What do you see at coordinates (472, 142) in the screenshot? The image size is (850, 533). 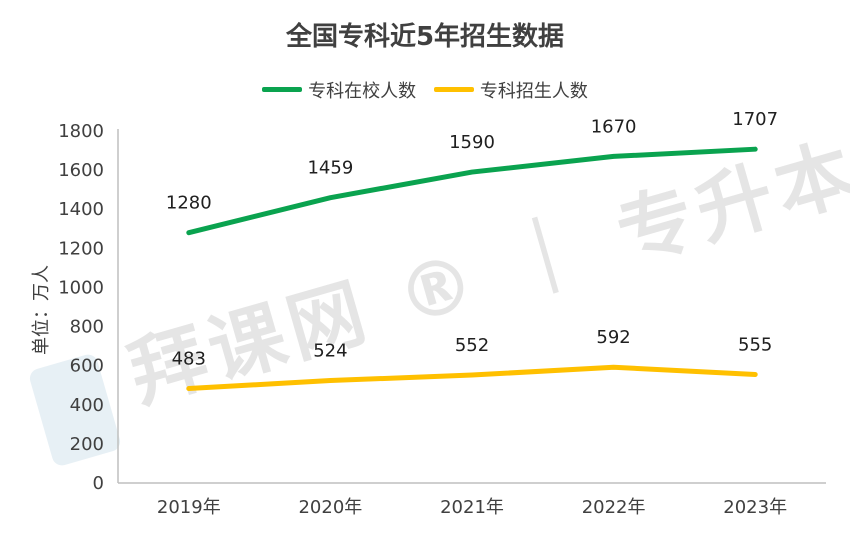 I see `data-label-0: 1590` at bounding box center [472, 142].